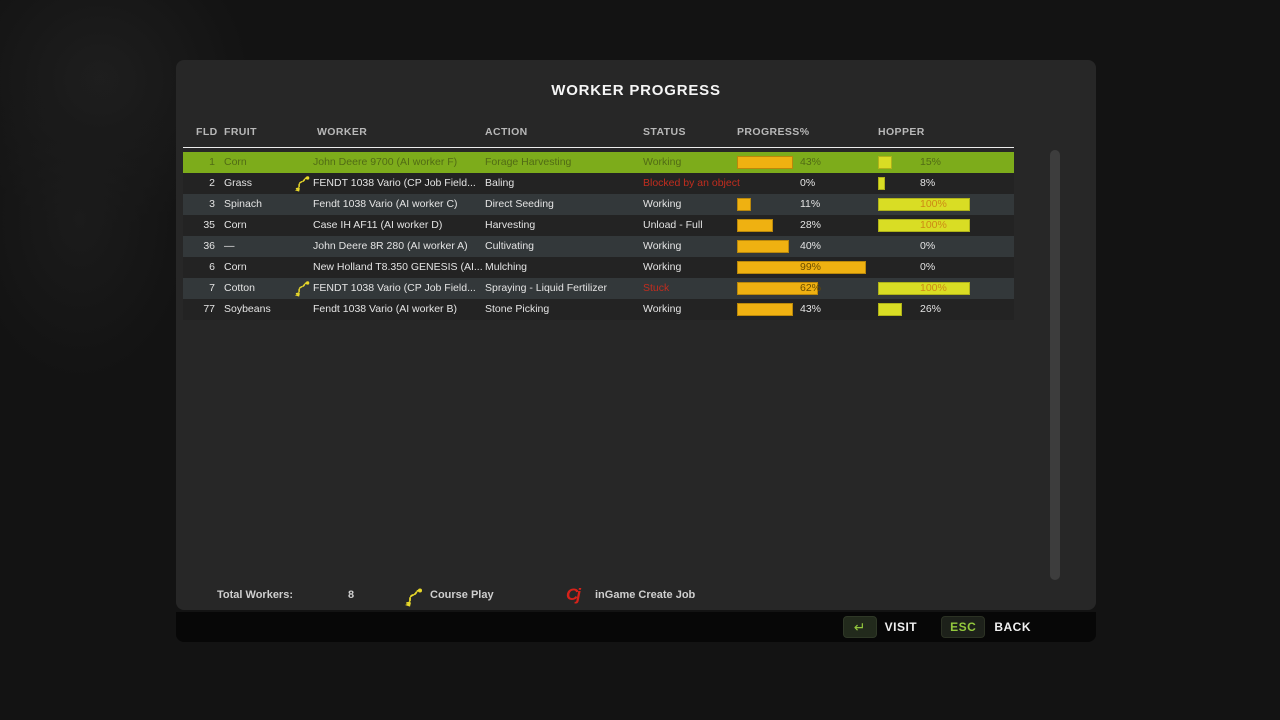 This screenshot has width=1280, height=720. What do you see at coordinates (238, 183) in the screenshot?
I see `fruit-name: Grass` at bounding box center [238, 183].